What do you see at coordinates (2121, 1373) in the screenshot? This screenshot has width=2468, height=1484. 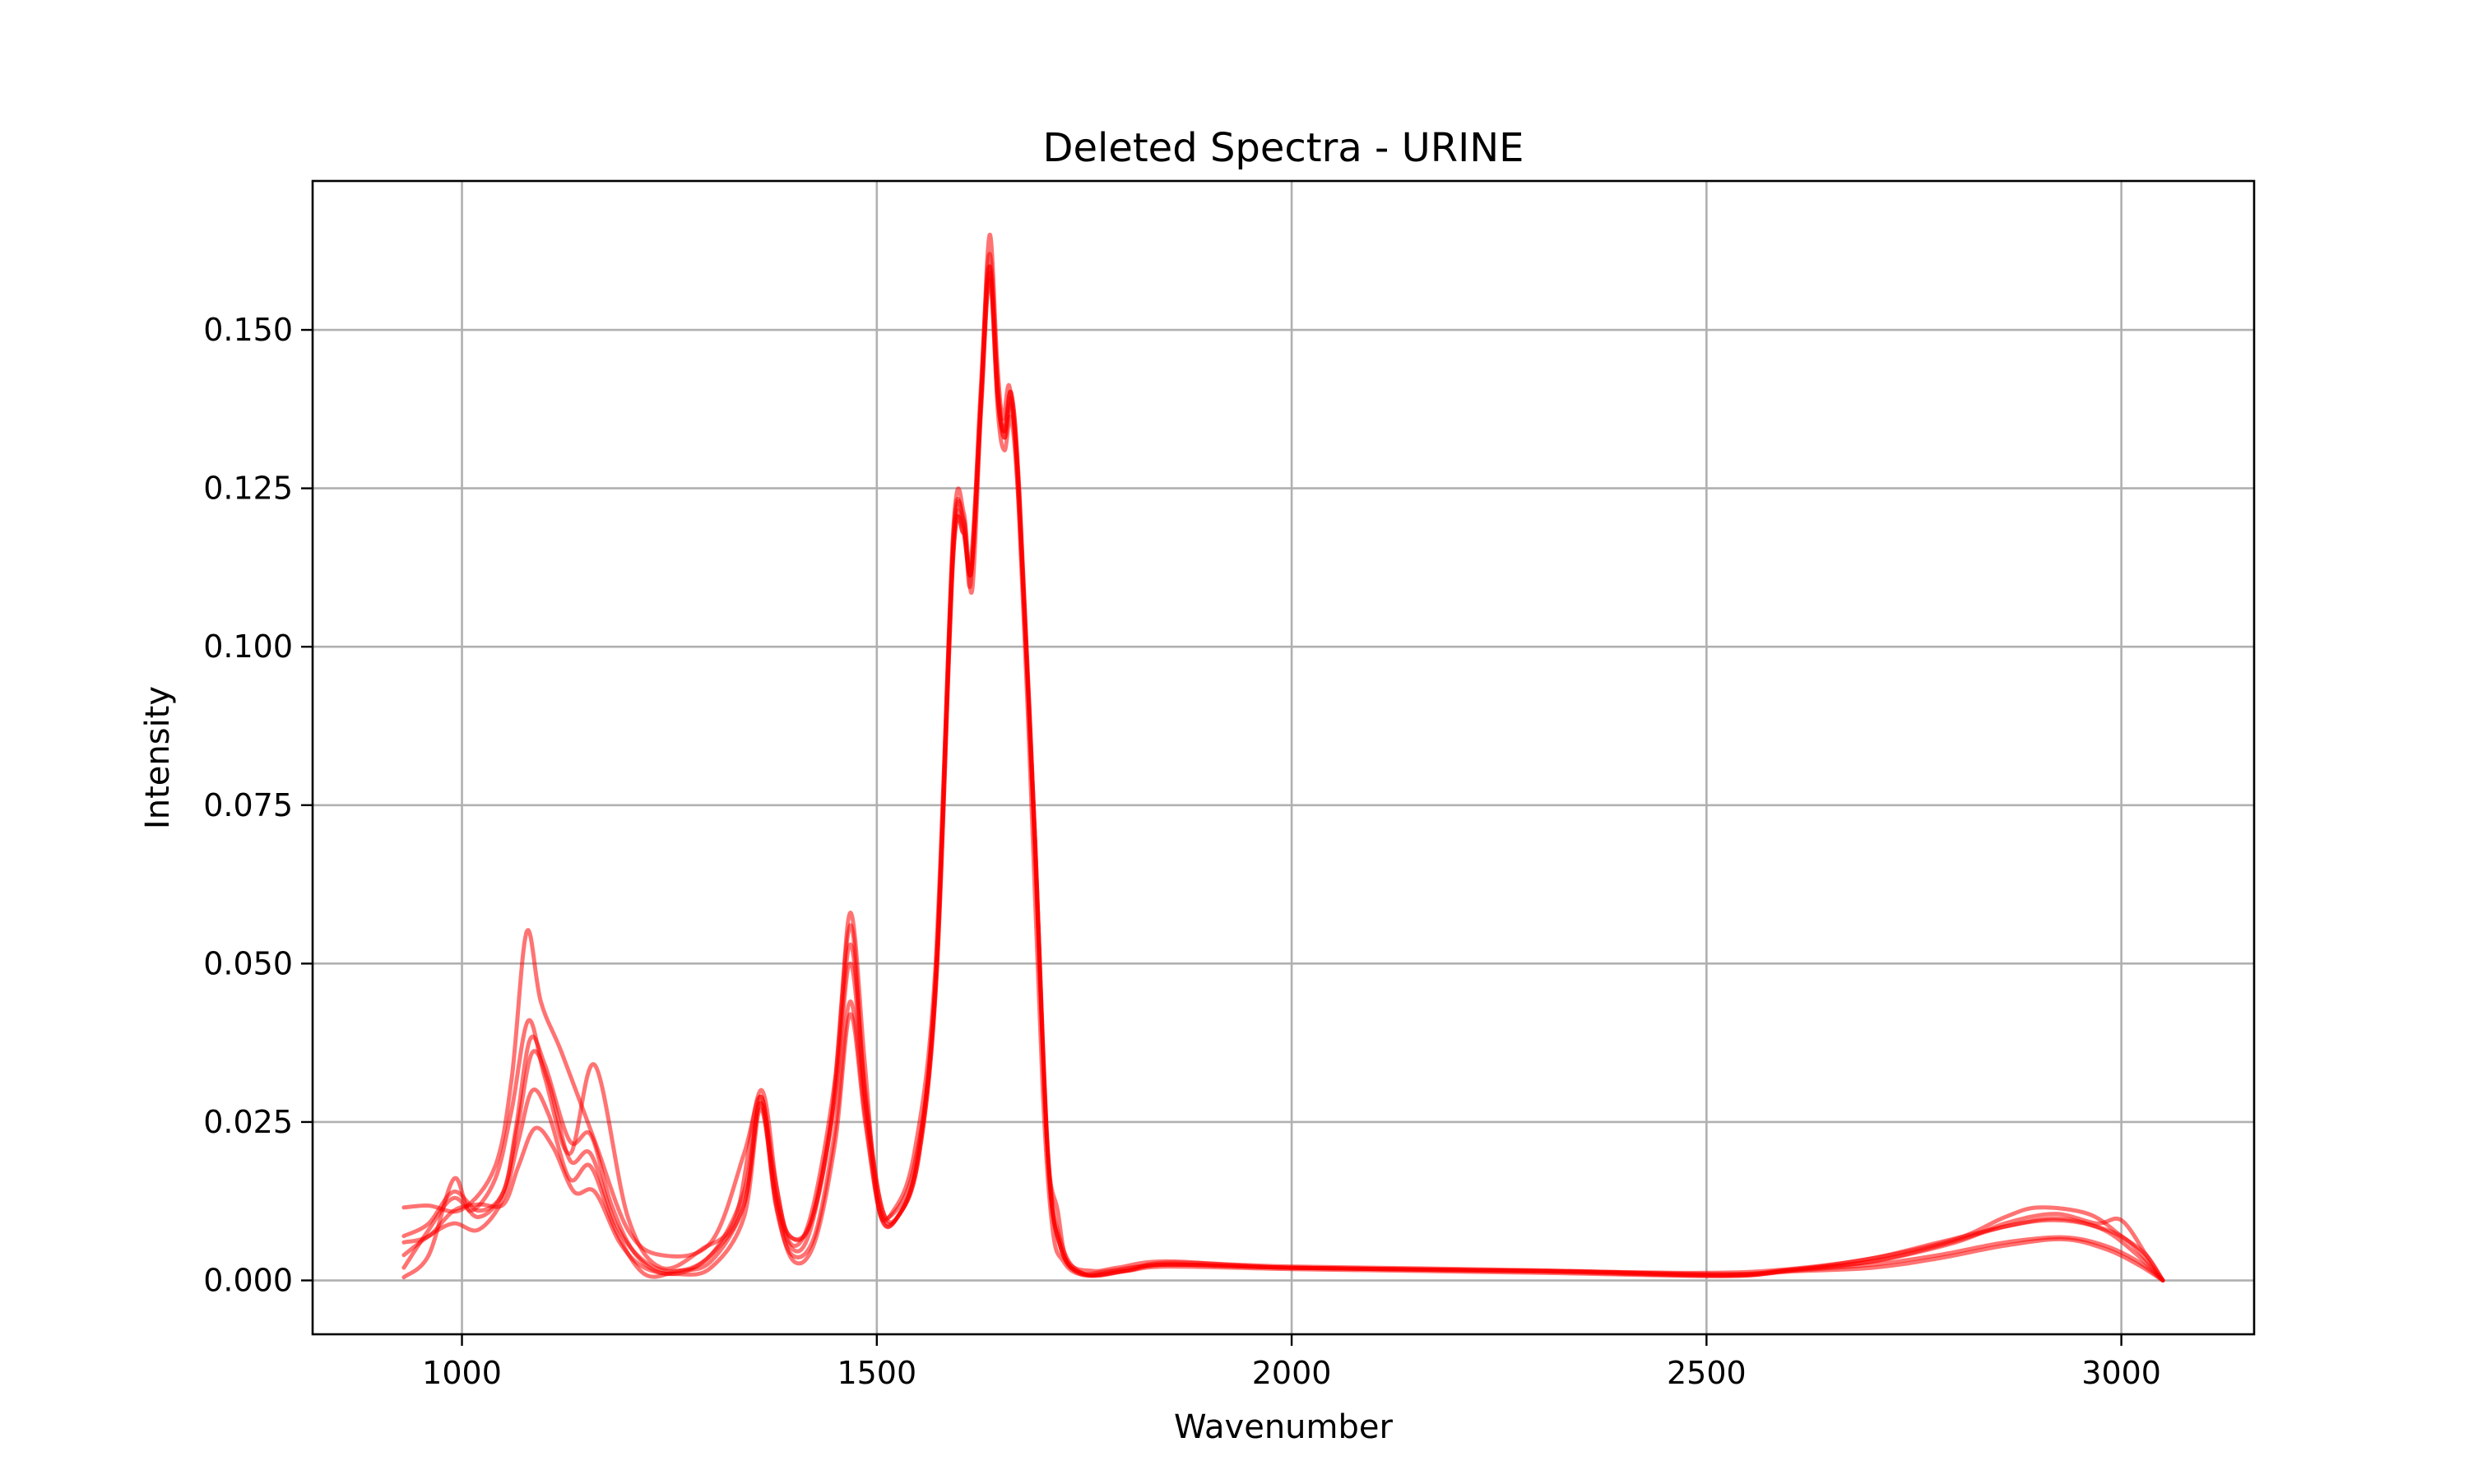 I see `x-tick-label: 3000` at bounding box center [2121, 1373].